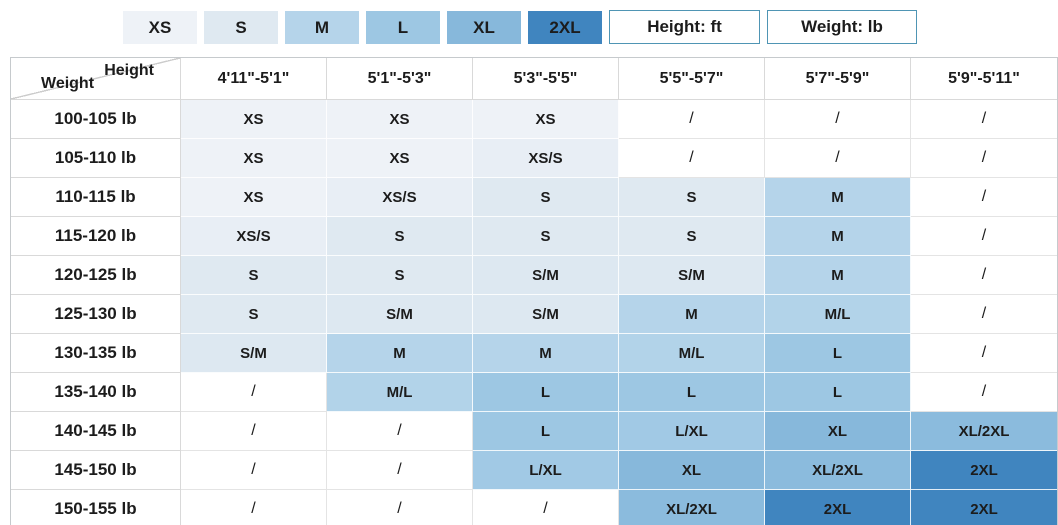 This screenshot has width=1058, height=525. What do you see at coordinates (484, 27) in the screenshot?
I see `legend-swatch-xl: XL` at bounding box center [484, 27].